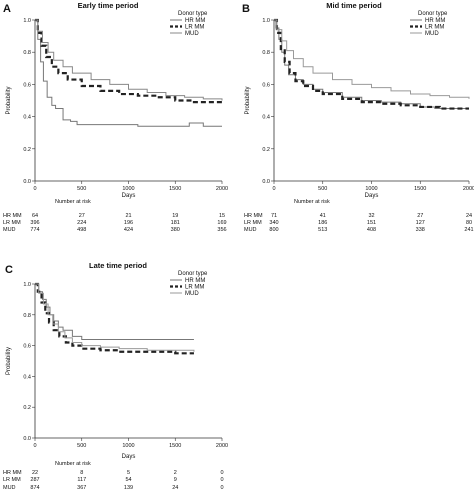 The height and width of the screenshot is (491, 474). What do you see at coordinates (34, 230) in the screenshot?
I see `risk-value: 774` at bounding box center [34, 230].